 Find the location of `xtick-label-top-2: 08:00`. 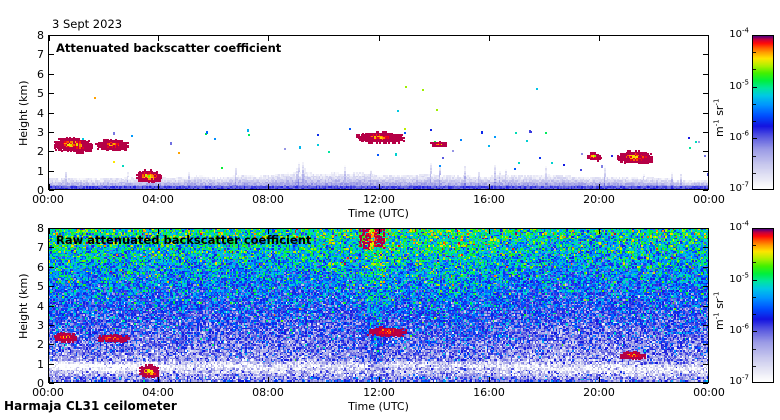

xtick-label-top-2: 08:00 is located at coordinates (268, 199).